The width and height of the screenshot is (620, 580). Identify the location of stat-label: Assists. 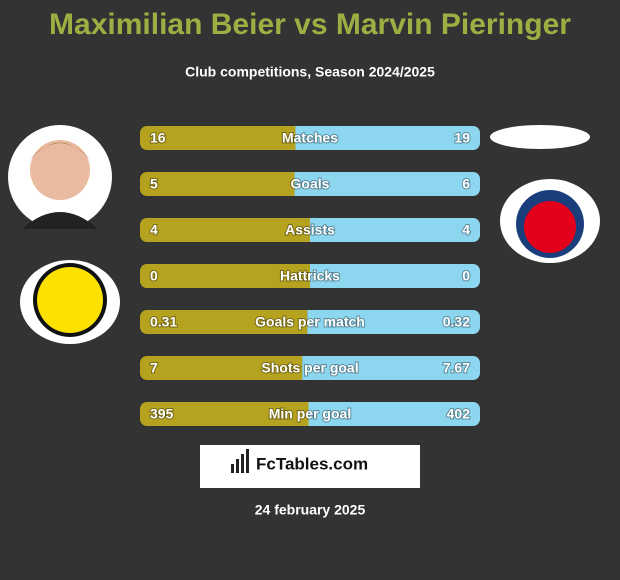
(310, 230).